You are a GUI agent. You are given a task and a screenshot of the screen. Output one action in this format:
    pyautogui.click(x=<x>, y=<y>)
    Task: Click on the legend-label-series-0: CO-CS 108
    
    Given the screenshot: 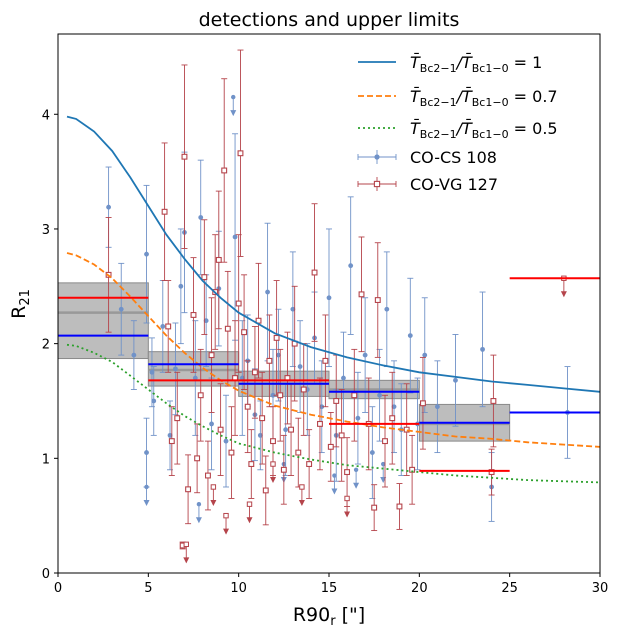 What is the action you would take?
    pyautogui.click(x=453, y=157)
    